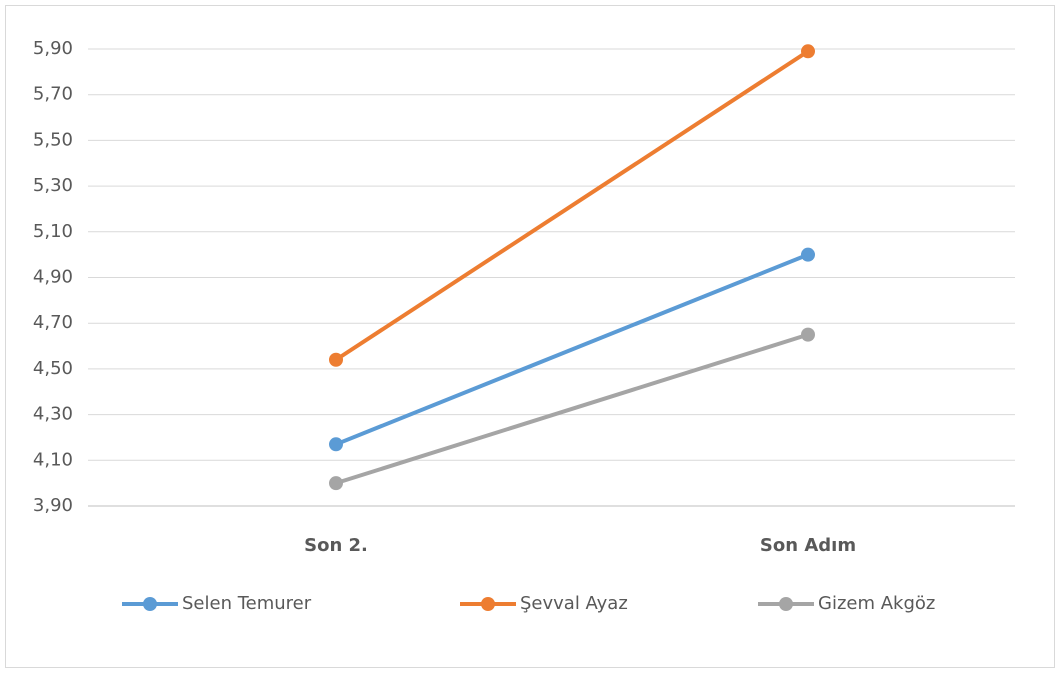  Describe the element at coordinates (53, 505) in the screenshot. I see `y-tick-label: 3,90` at that location.